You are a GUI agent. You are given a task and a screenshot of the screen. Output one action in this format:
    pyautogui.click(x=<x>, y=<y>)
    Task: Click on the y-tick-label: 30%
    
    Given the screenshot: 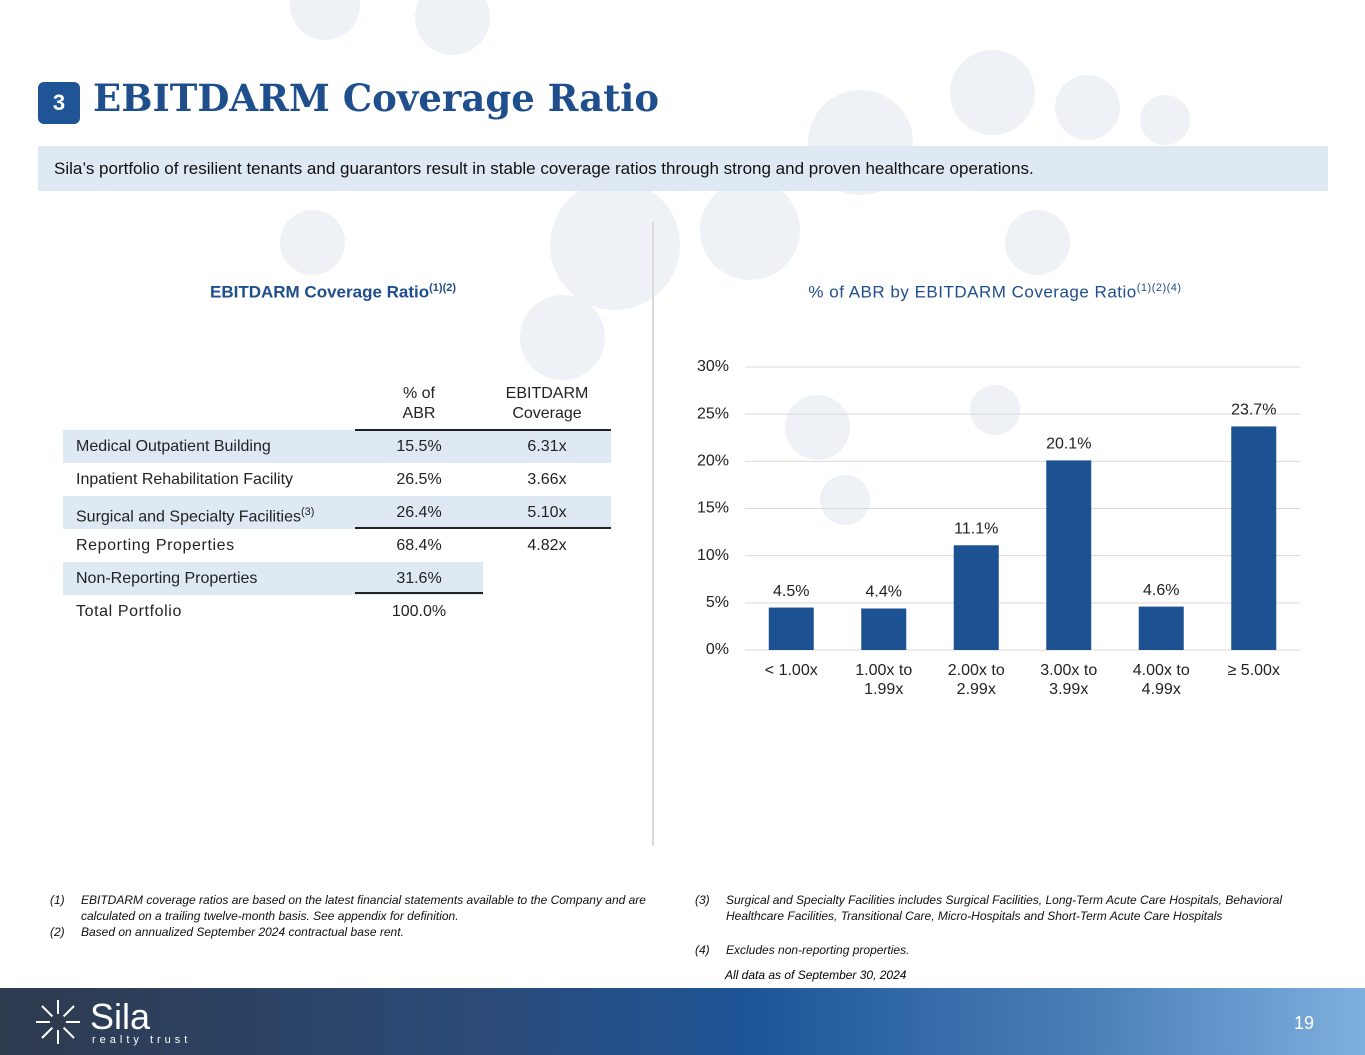 What is the action you would take?
    pyautogui.click(x=713, y=366)
    